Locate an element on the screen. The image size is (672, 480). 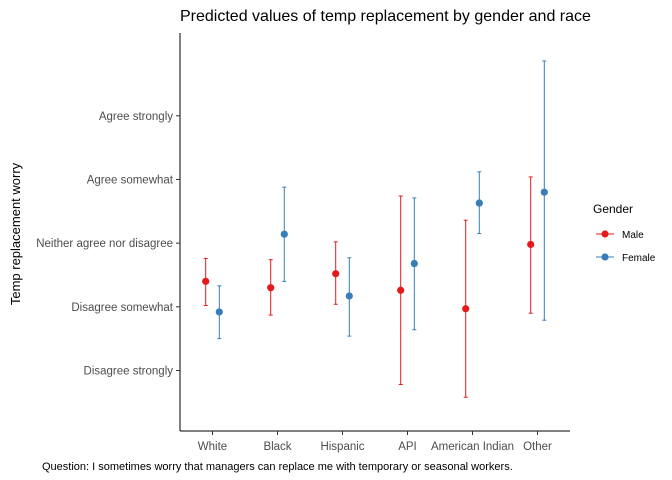
x-tick-label: API is located at coordinates (407, 447).